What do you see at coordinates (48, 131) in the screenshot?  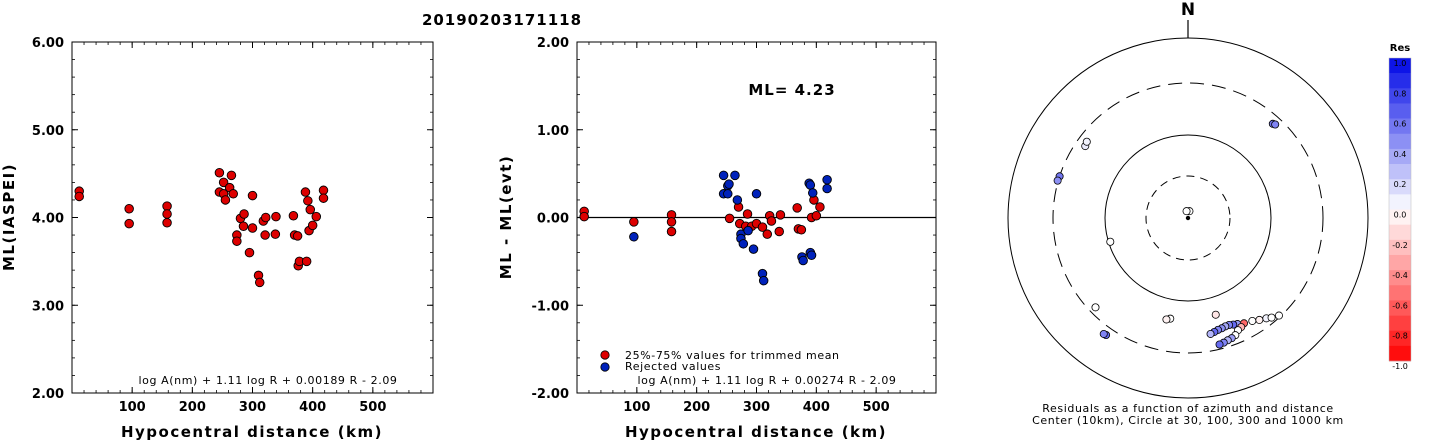 I see `ytick-label: 5.00` at bounding box center [48, 131].